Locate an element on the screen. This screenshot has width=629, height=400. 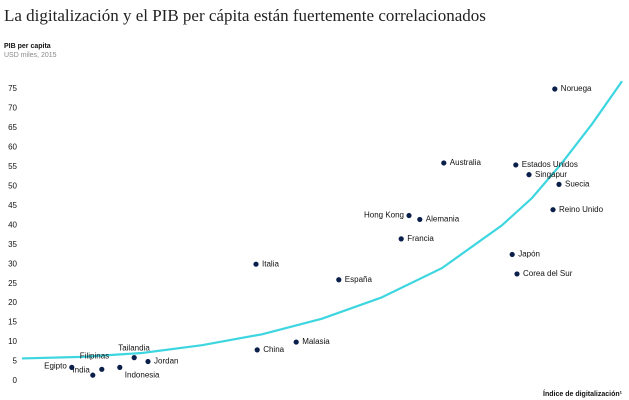
point-label: Jordan is located at coordinates (166, 361).